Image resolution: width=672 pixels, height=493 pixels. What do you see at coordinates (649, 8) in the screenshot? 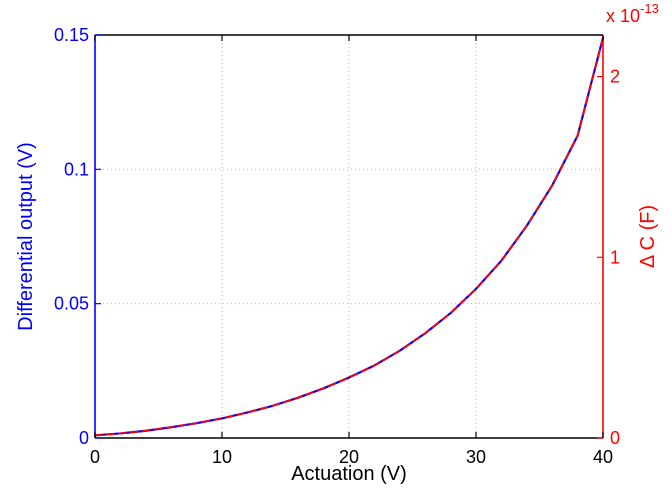
I see `right-axis-multiplier-exponent: -13` at bounding box center [649, 8].